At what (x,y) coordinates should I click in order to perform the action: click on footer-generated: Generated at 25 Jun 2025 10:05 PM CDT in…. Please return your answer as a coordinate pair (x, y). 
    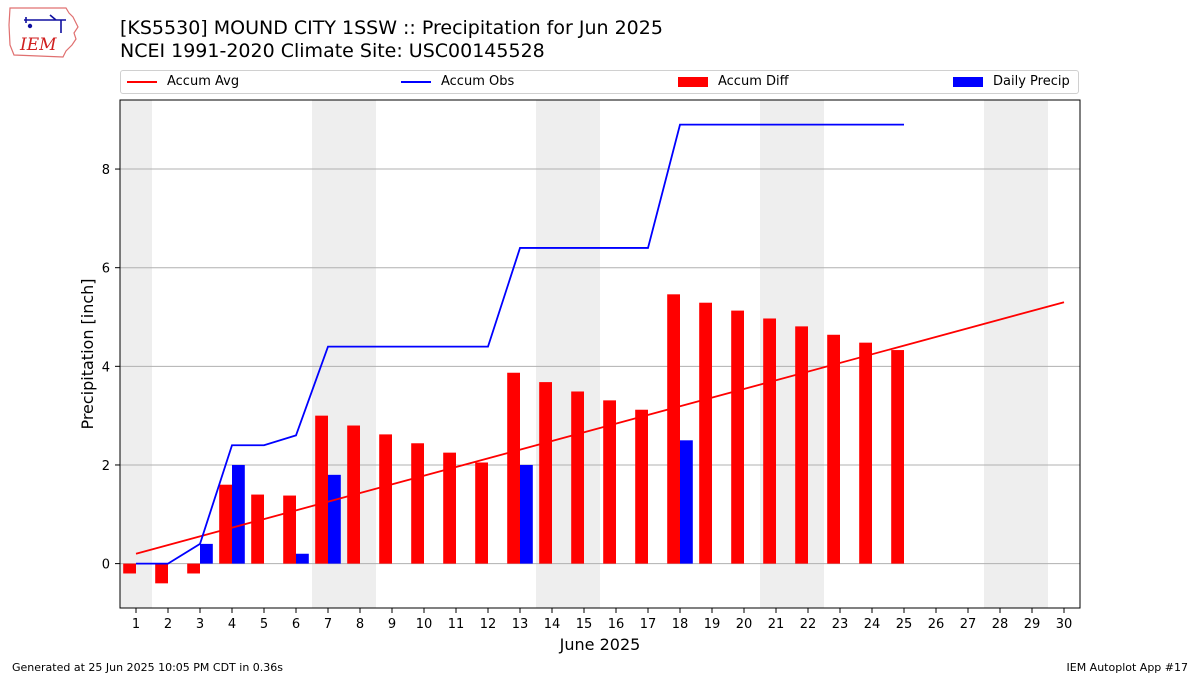
    Looking at the image, I should click on (148, 667).